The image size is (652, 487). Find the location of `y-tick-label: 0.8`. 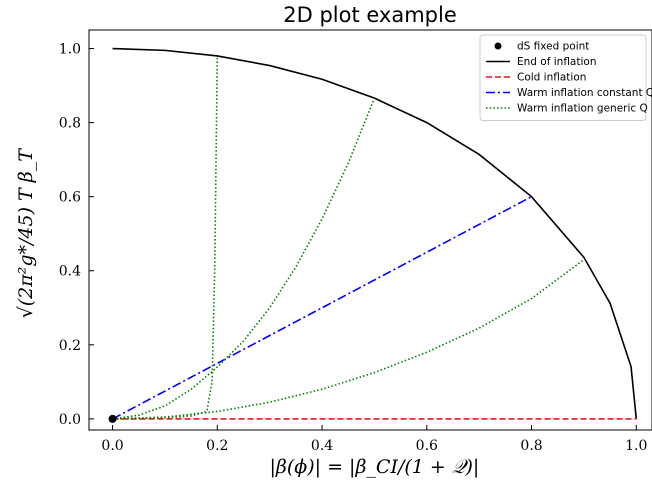

y-tick-label: 0.8 is located at coordinates (70, 124).